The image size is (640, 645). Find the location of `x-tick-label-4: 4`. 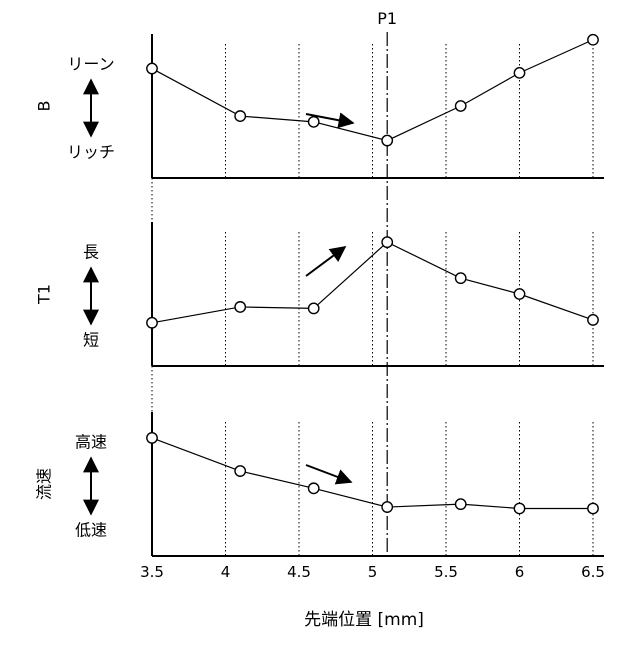

x-tick-label-4: 4 is located at coordinates (226, 572).